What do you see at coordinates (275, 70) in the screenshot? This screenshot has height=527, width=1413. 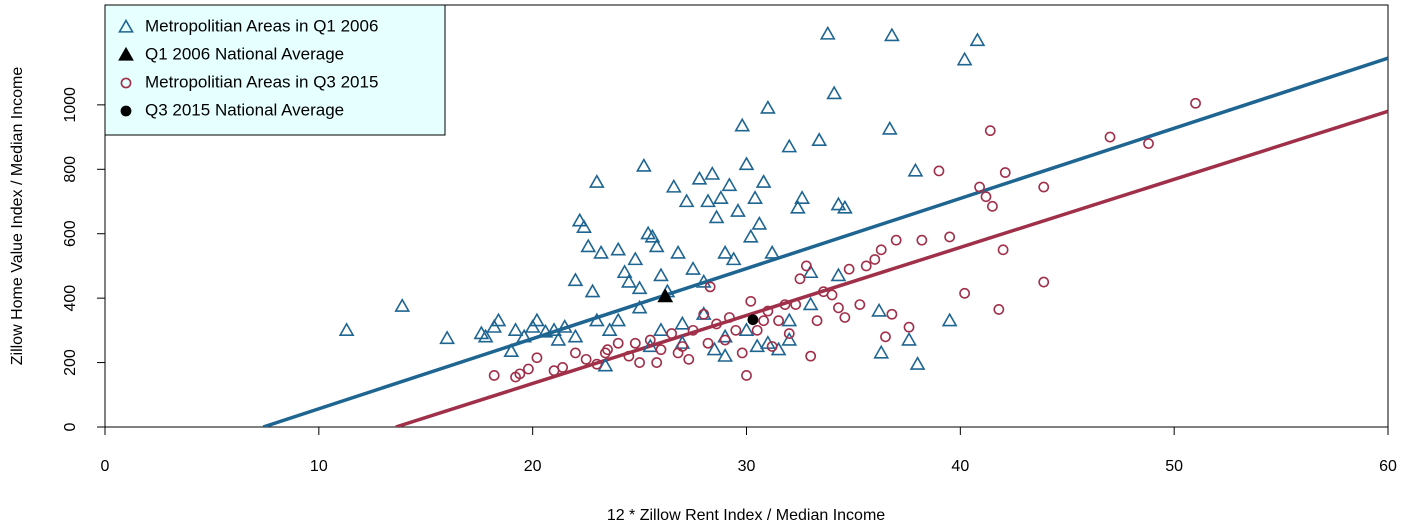 I see `legend-box` at bounding box center [275, 70].